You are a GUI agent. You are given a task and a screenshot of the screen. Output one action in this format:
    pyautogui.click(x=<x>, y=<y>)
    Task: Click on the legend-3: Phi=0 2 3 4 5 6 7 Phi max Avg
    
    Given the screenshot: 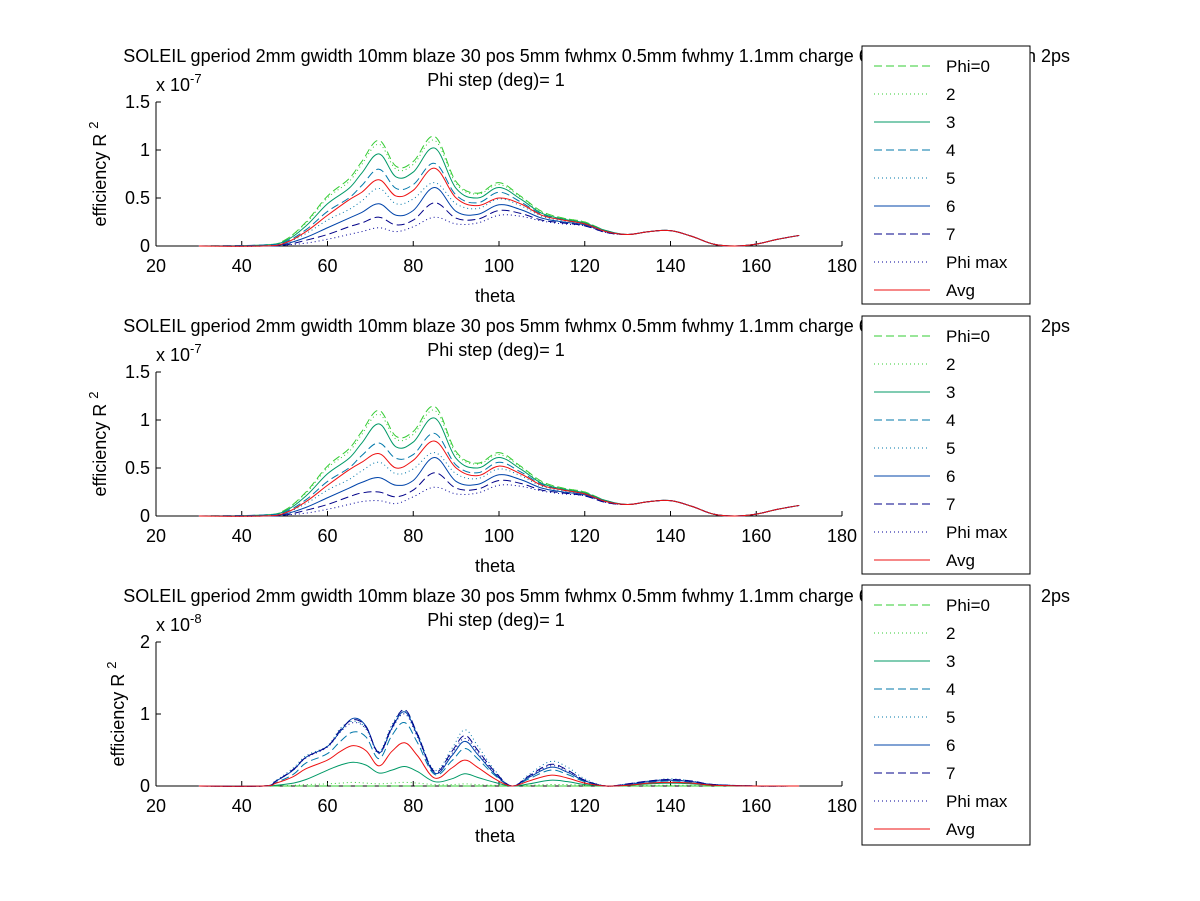 What is the action you would take?
    pyautogui.click(x=946, y=715)
    